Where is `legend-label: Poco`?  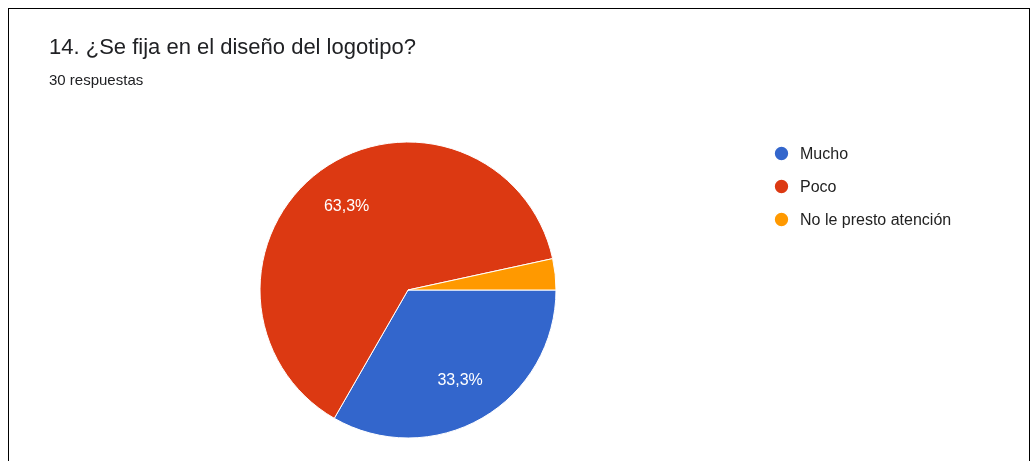
legend-label: Poco is located at coordinates (818, 186).